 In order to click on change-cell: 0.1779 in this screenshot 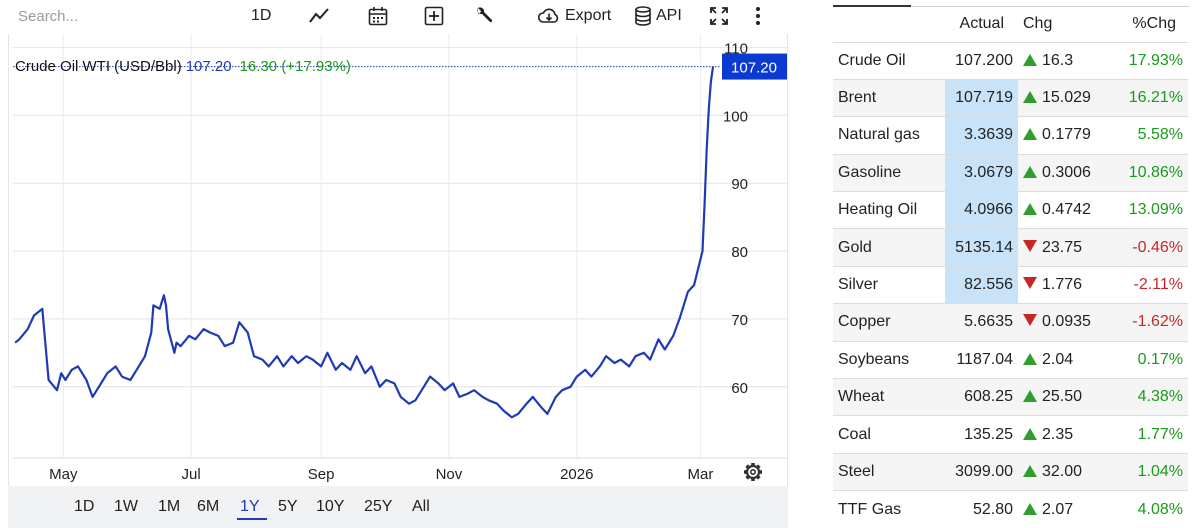, I will do `click(1063, 135)`.